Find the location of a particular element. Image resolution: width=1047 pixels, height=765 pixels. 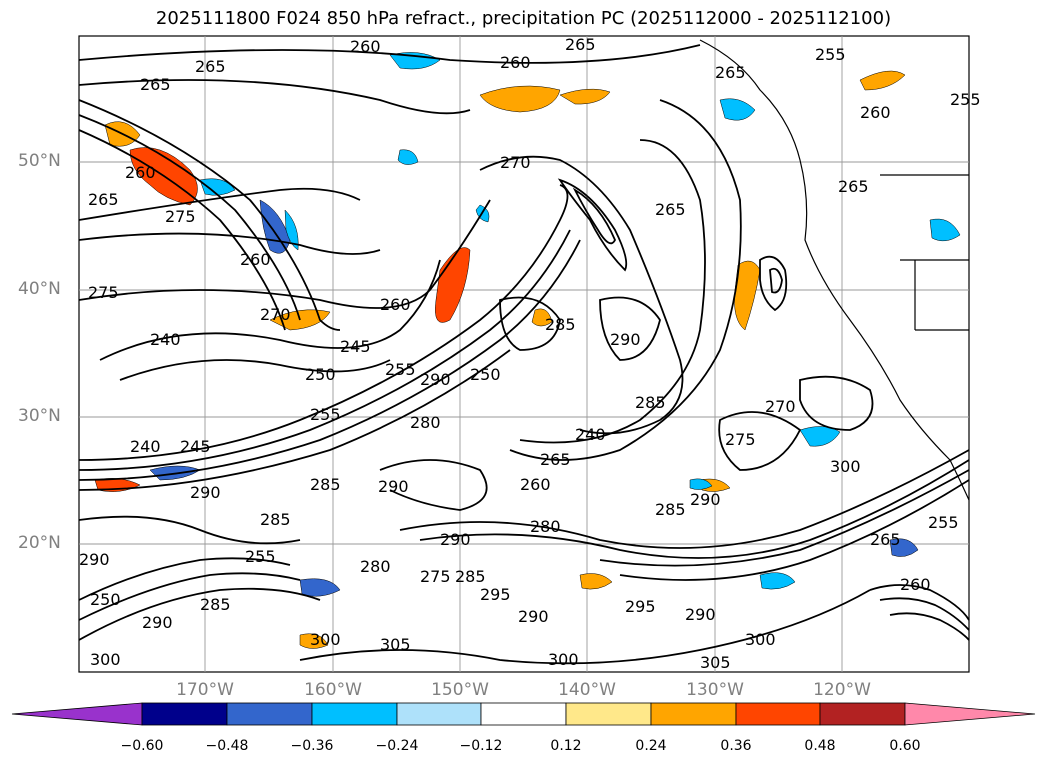

contour-label: 295 is located at coordinates (640, 606).